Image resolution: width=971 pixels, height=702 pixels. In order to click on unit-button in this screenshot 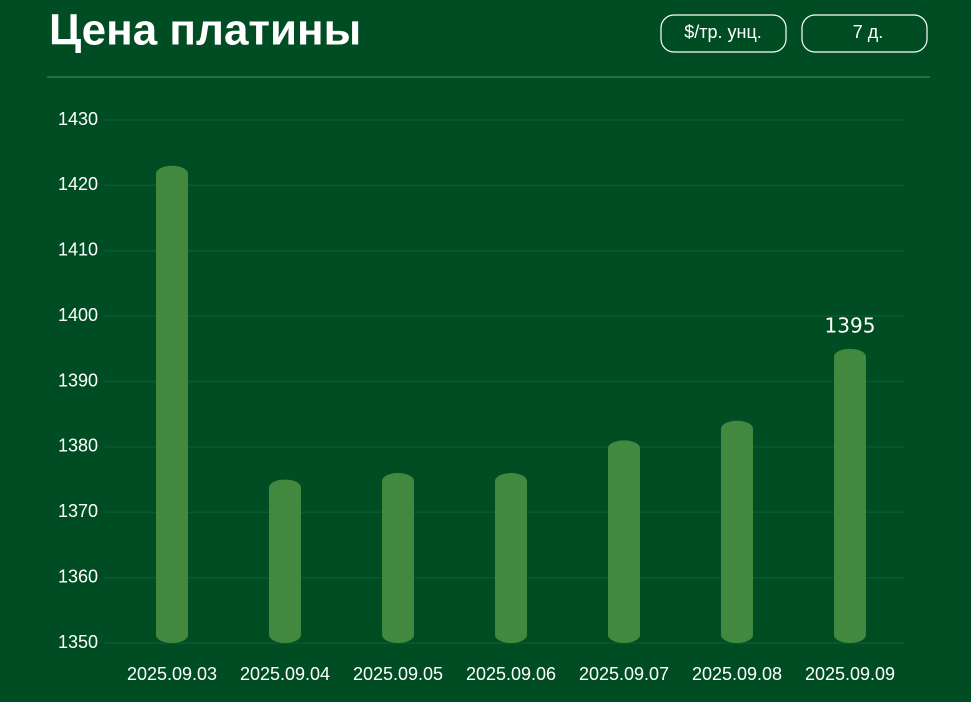, I will do `click(723, 33)`.